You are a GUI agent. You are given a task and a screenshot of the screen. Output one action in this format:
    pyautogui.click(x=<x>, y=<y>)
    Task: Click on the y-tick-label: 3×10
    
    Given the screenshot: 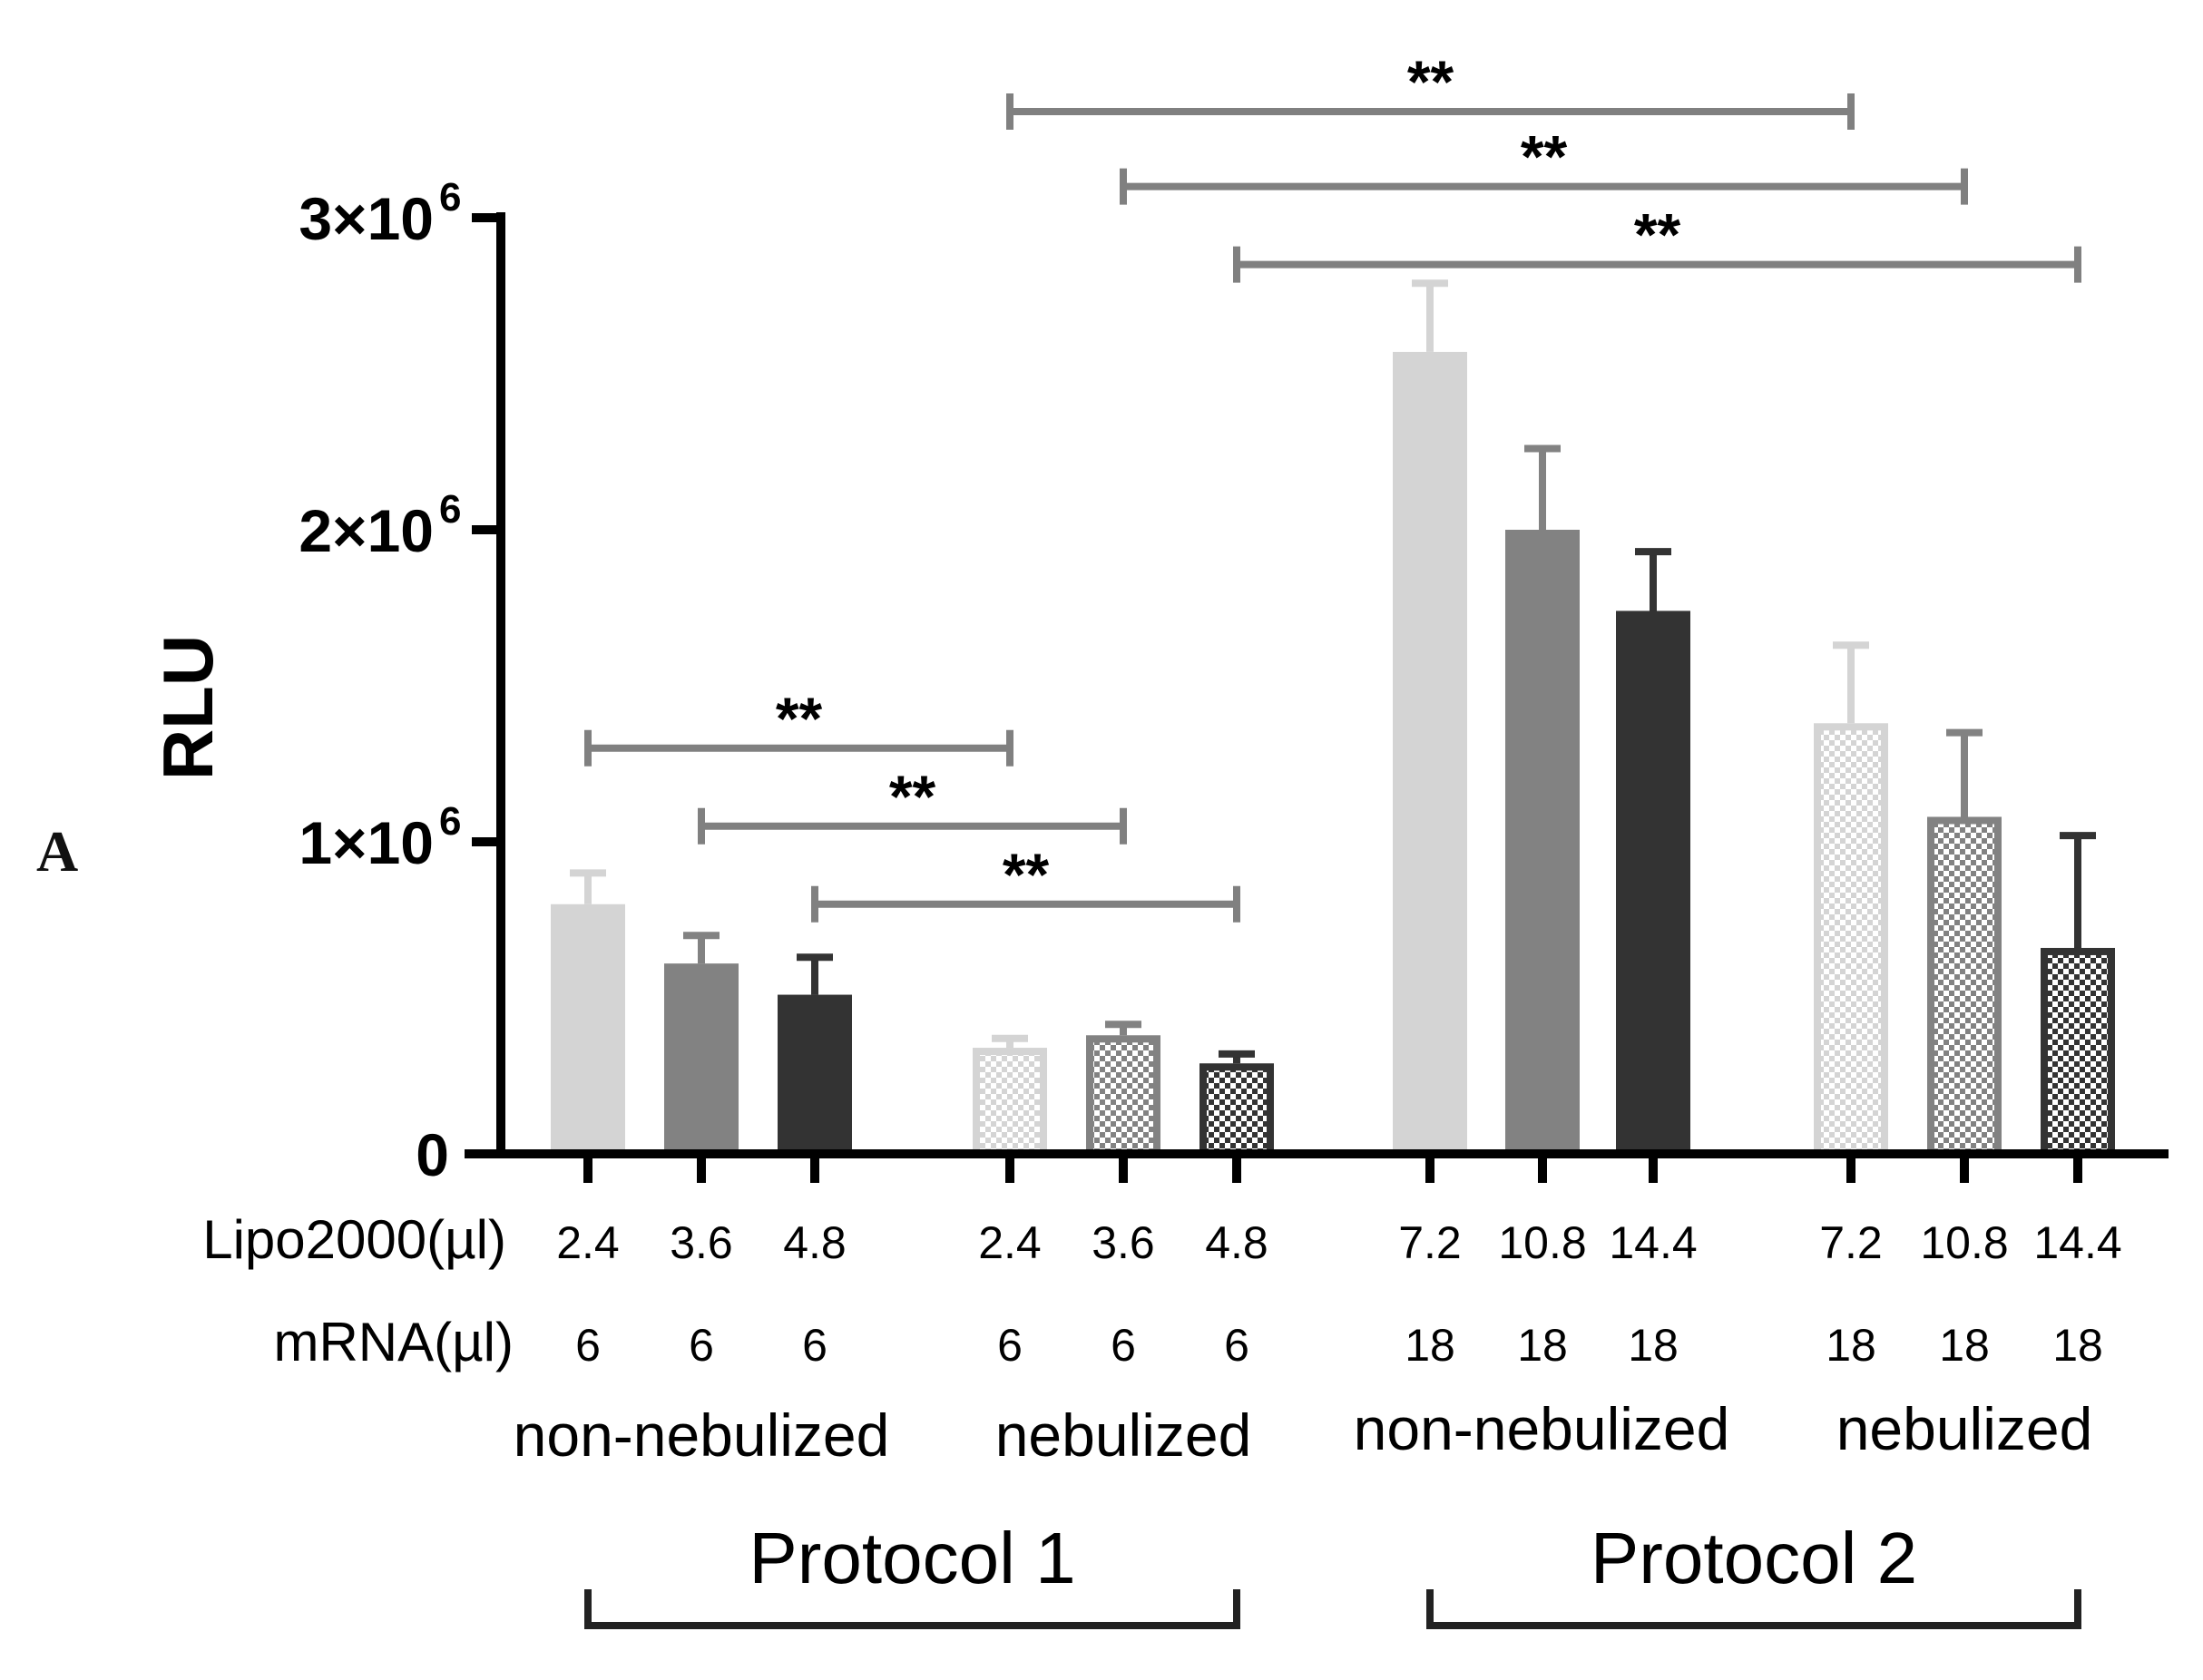 What is the action you would take?
    pyautogui.click(x=367, y=218)
    